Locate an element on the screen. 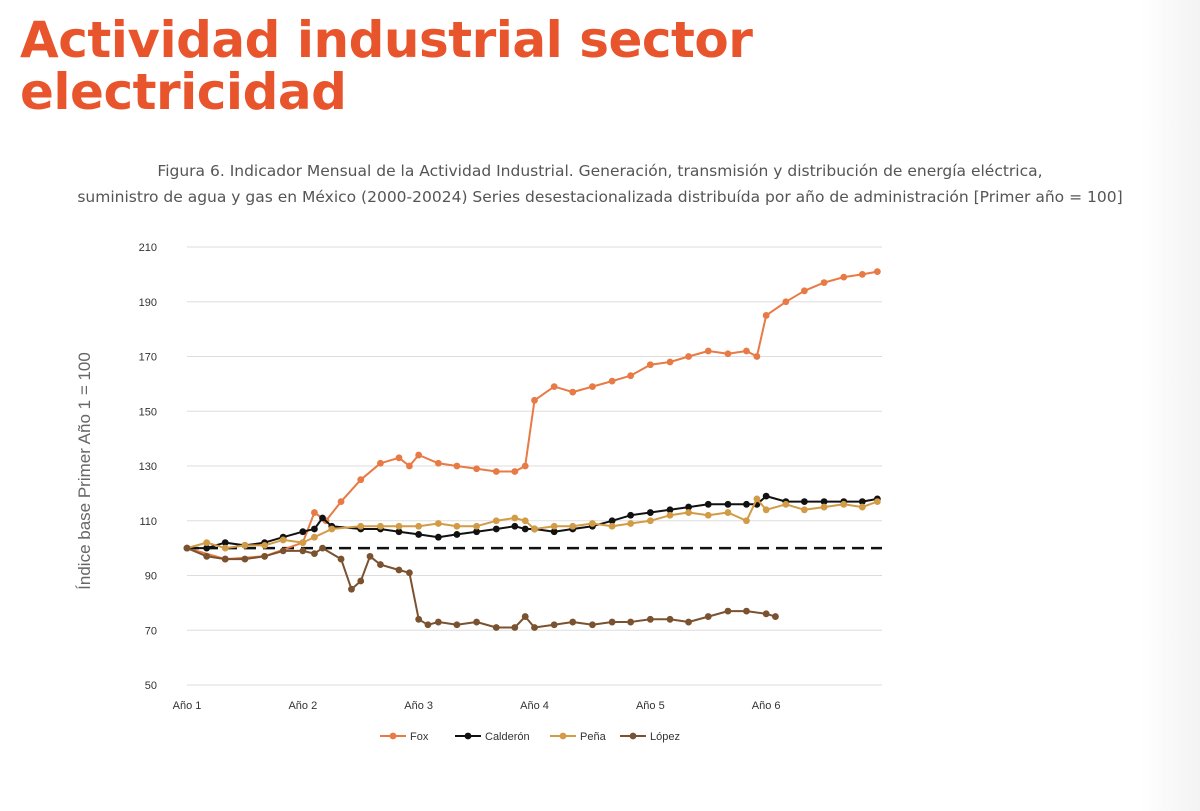 This screenshot has width=1200, height=811. y-tick-label: 70 is located at coordinates (151, 631).